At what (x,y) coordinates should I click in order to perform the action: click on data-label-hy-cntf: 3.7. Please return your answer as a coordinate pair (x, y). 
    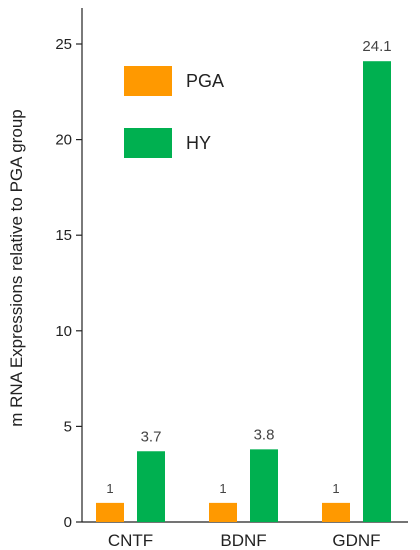
    Looking at the image, I should click on (151, 436).